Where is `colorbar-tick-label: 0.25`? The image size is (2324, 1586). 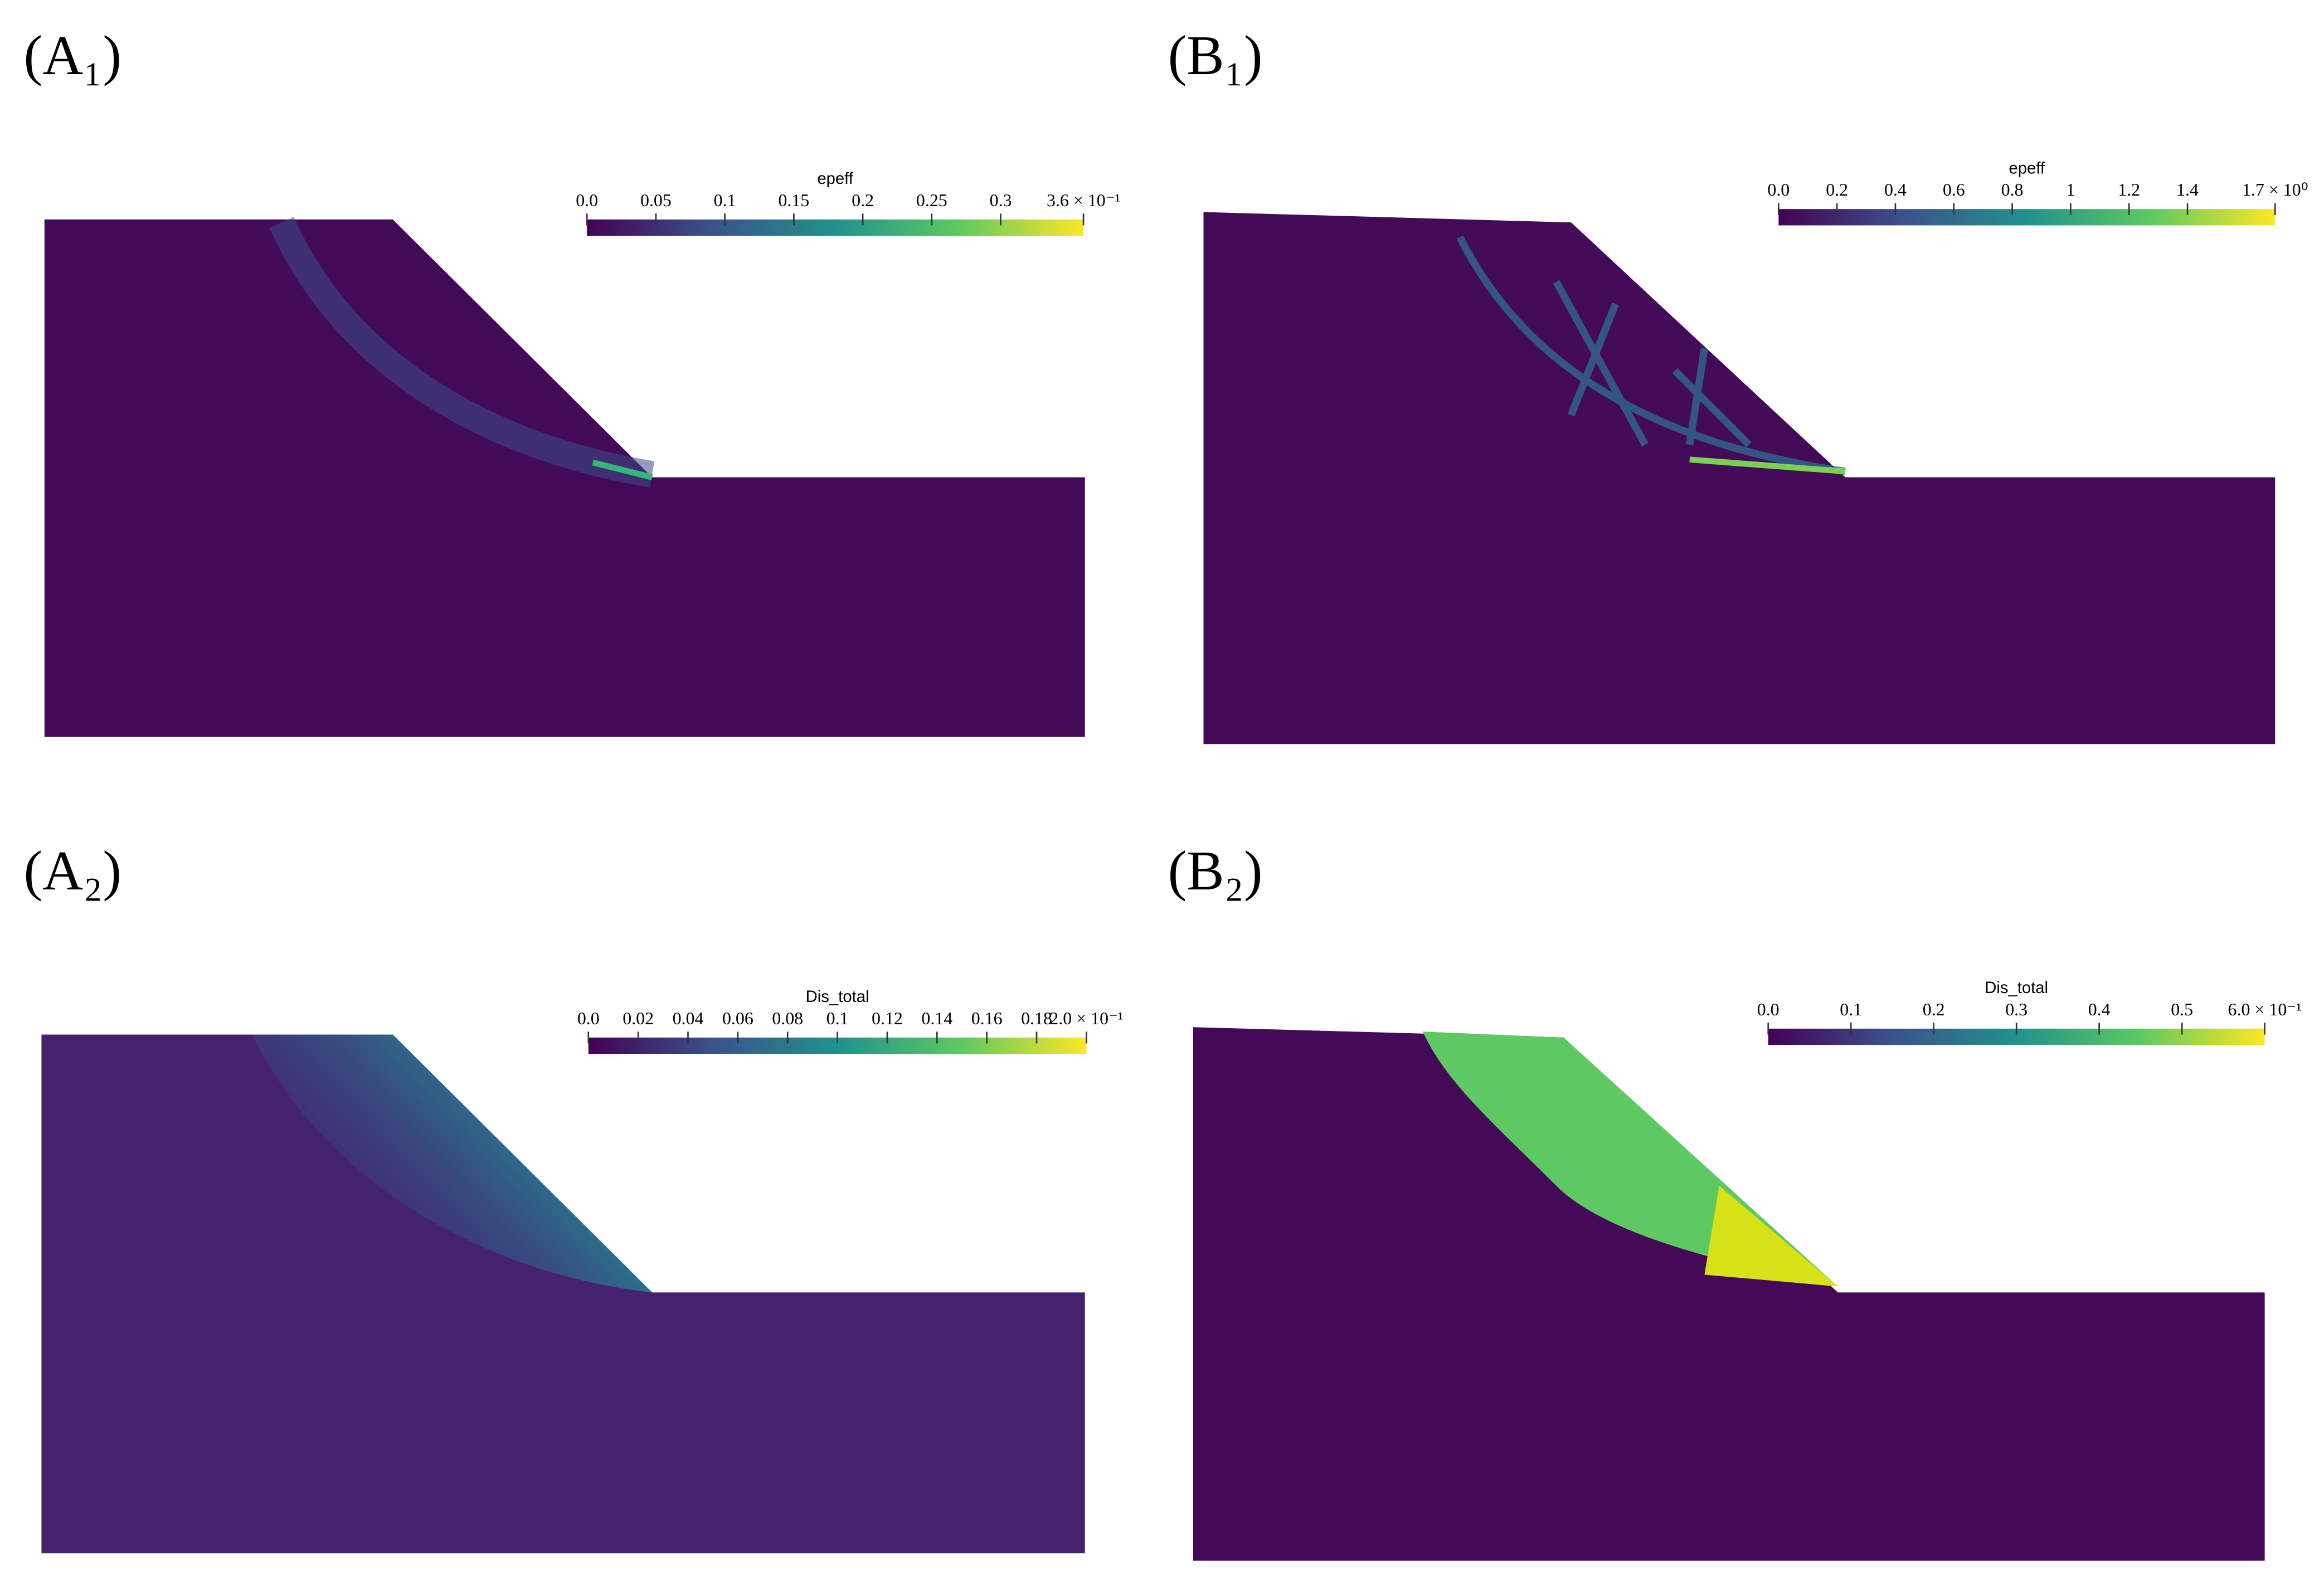
colorbar-tick-label: 0.25 is located at coordinates (931, 200).